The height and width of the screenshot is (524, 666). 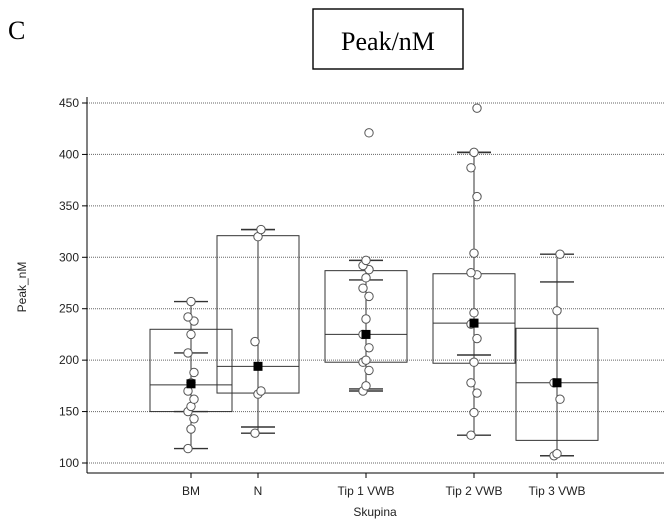 I want to click on y-tick-label: 150, so click(x=69, y=412).